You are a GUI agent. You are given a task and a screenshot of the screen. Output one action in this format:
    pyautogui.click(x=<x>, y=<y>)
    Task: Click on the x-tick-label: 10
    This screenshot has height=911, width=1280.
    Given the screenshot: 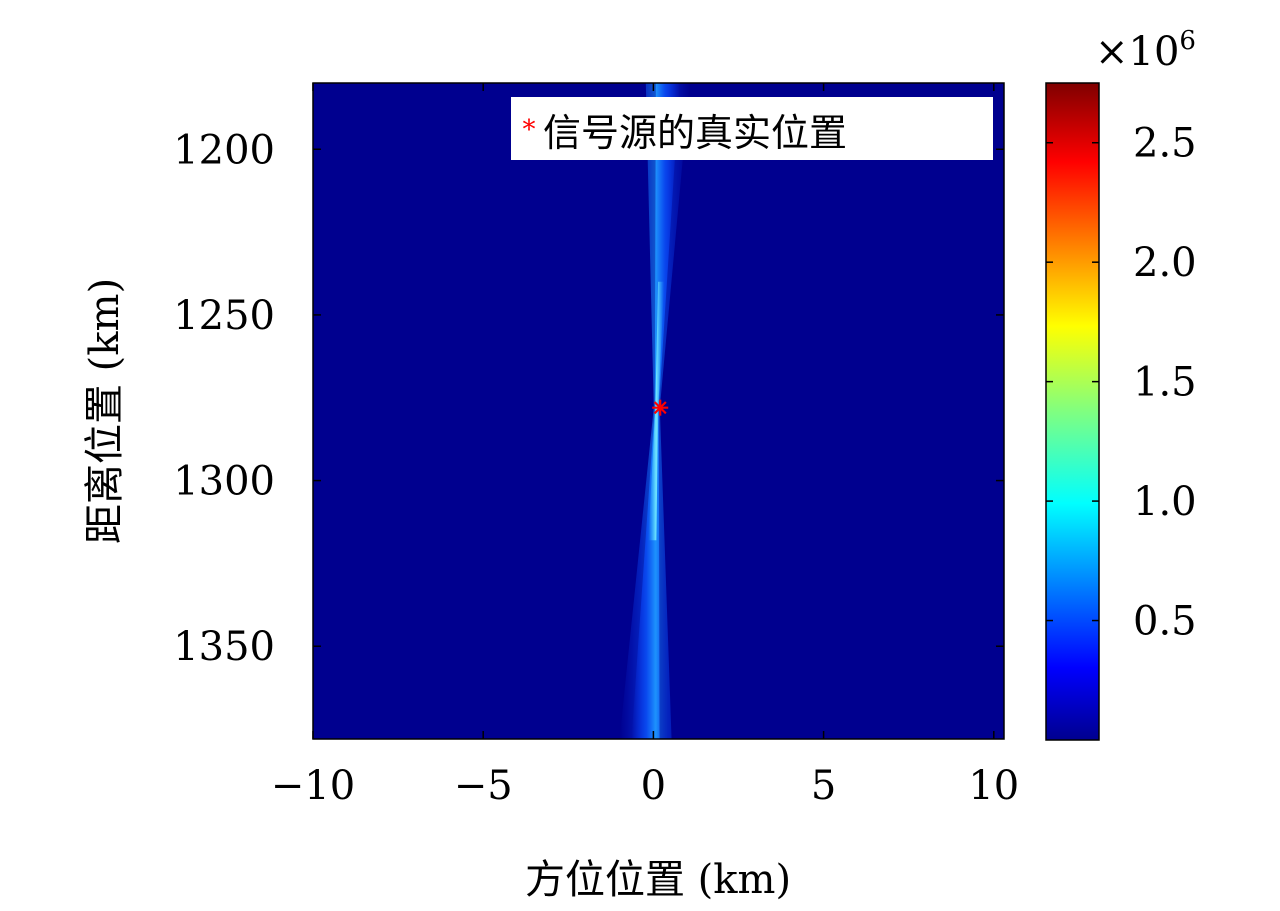 What is the action you would take?
    pyautogui.click(x=993, y=786)
    